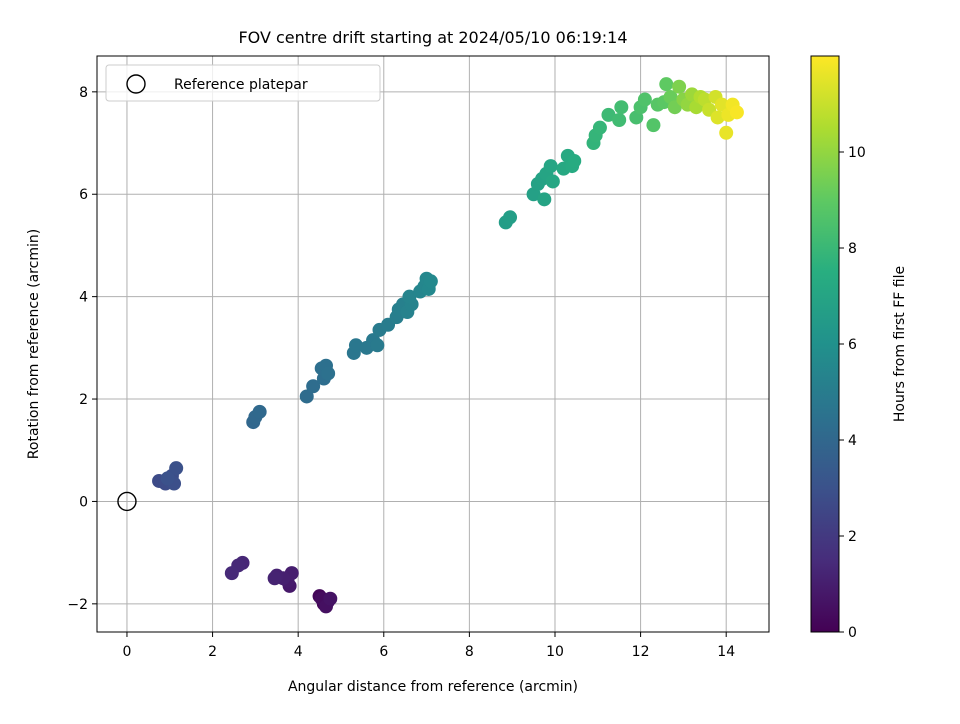  I want to click on x-axis-ticks: 0 2 4 6 8 10 12 14, so click(429, 646).